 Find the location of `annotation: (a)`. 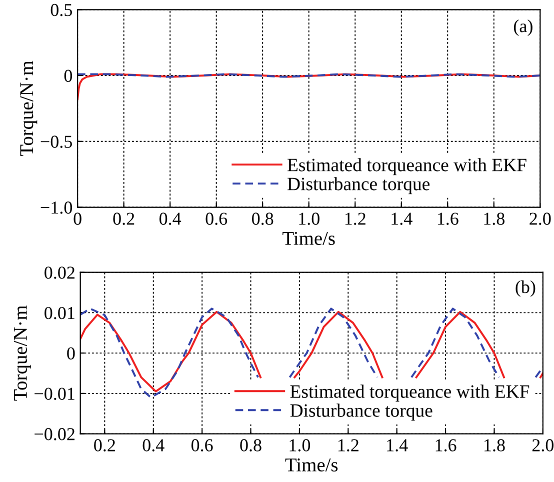

annotation: (a) is located at coordinates (523, 28).